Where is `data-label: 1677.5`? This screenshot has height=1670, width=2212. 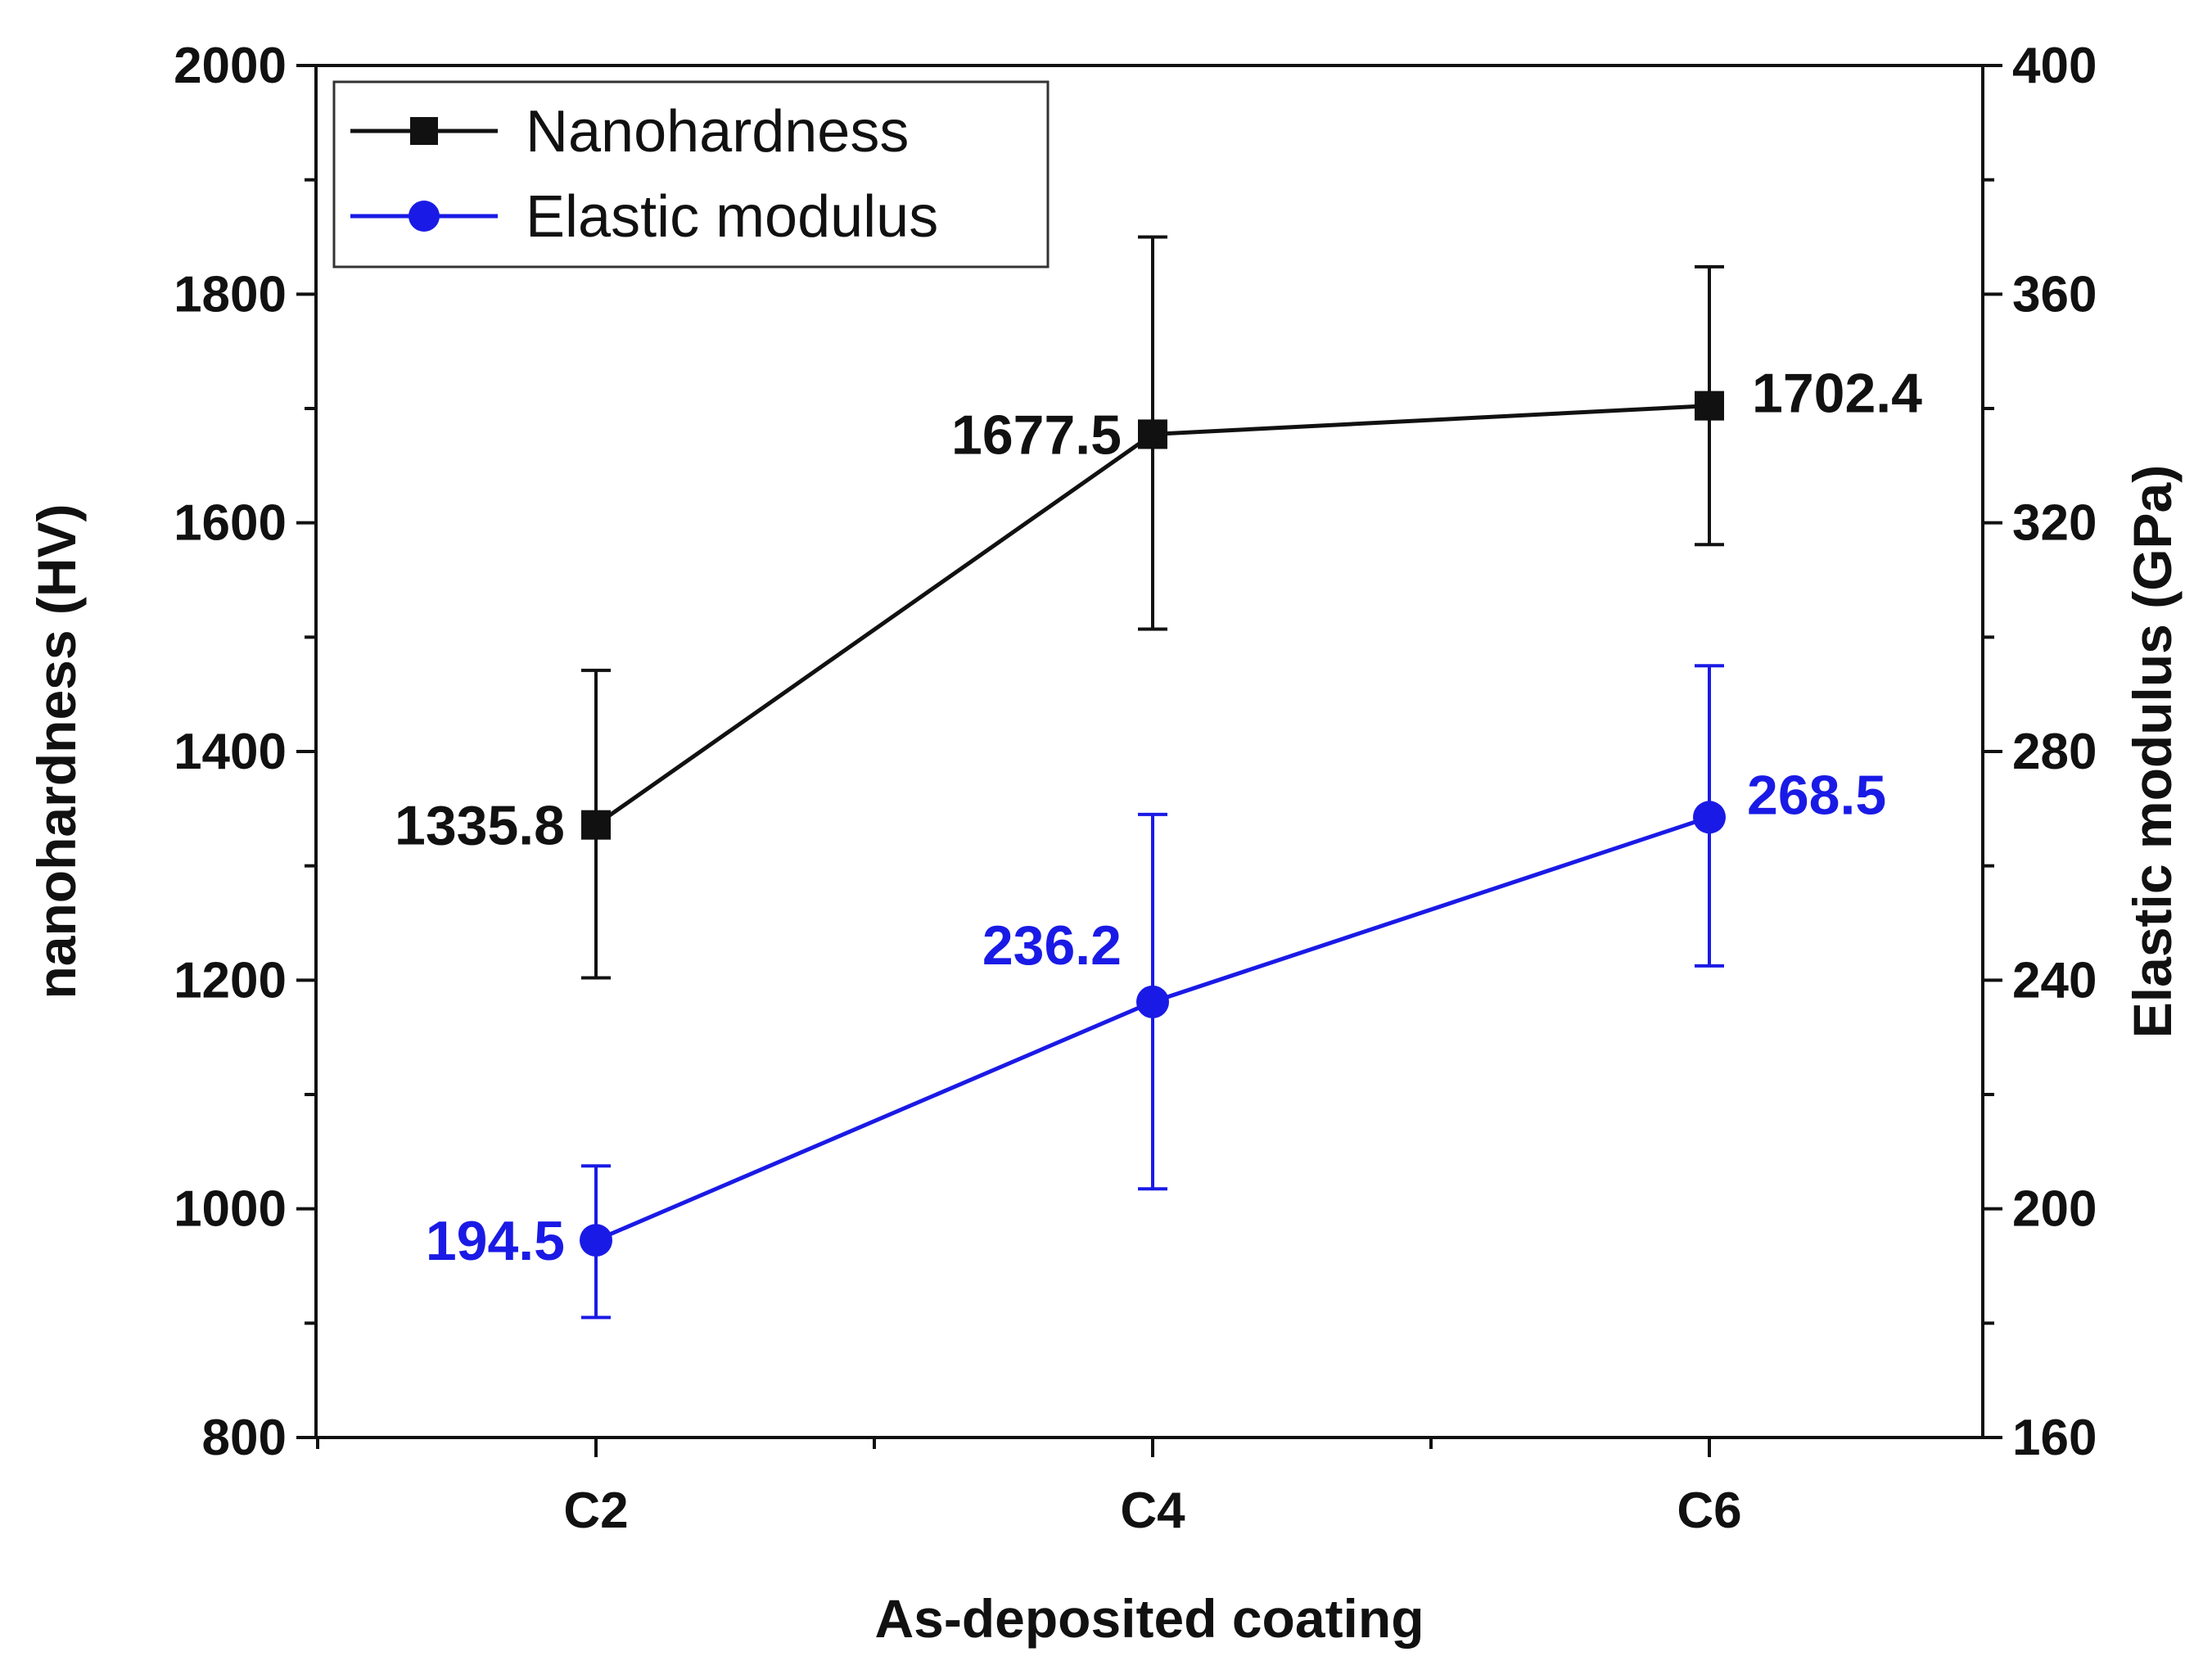 data-label: 1677.5 is located at coordinates (1036, 435).